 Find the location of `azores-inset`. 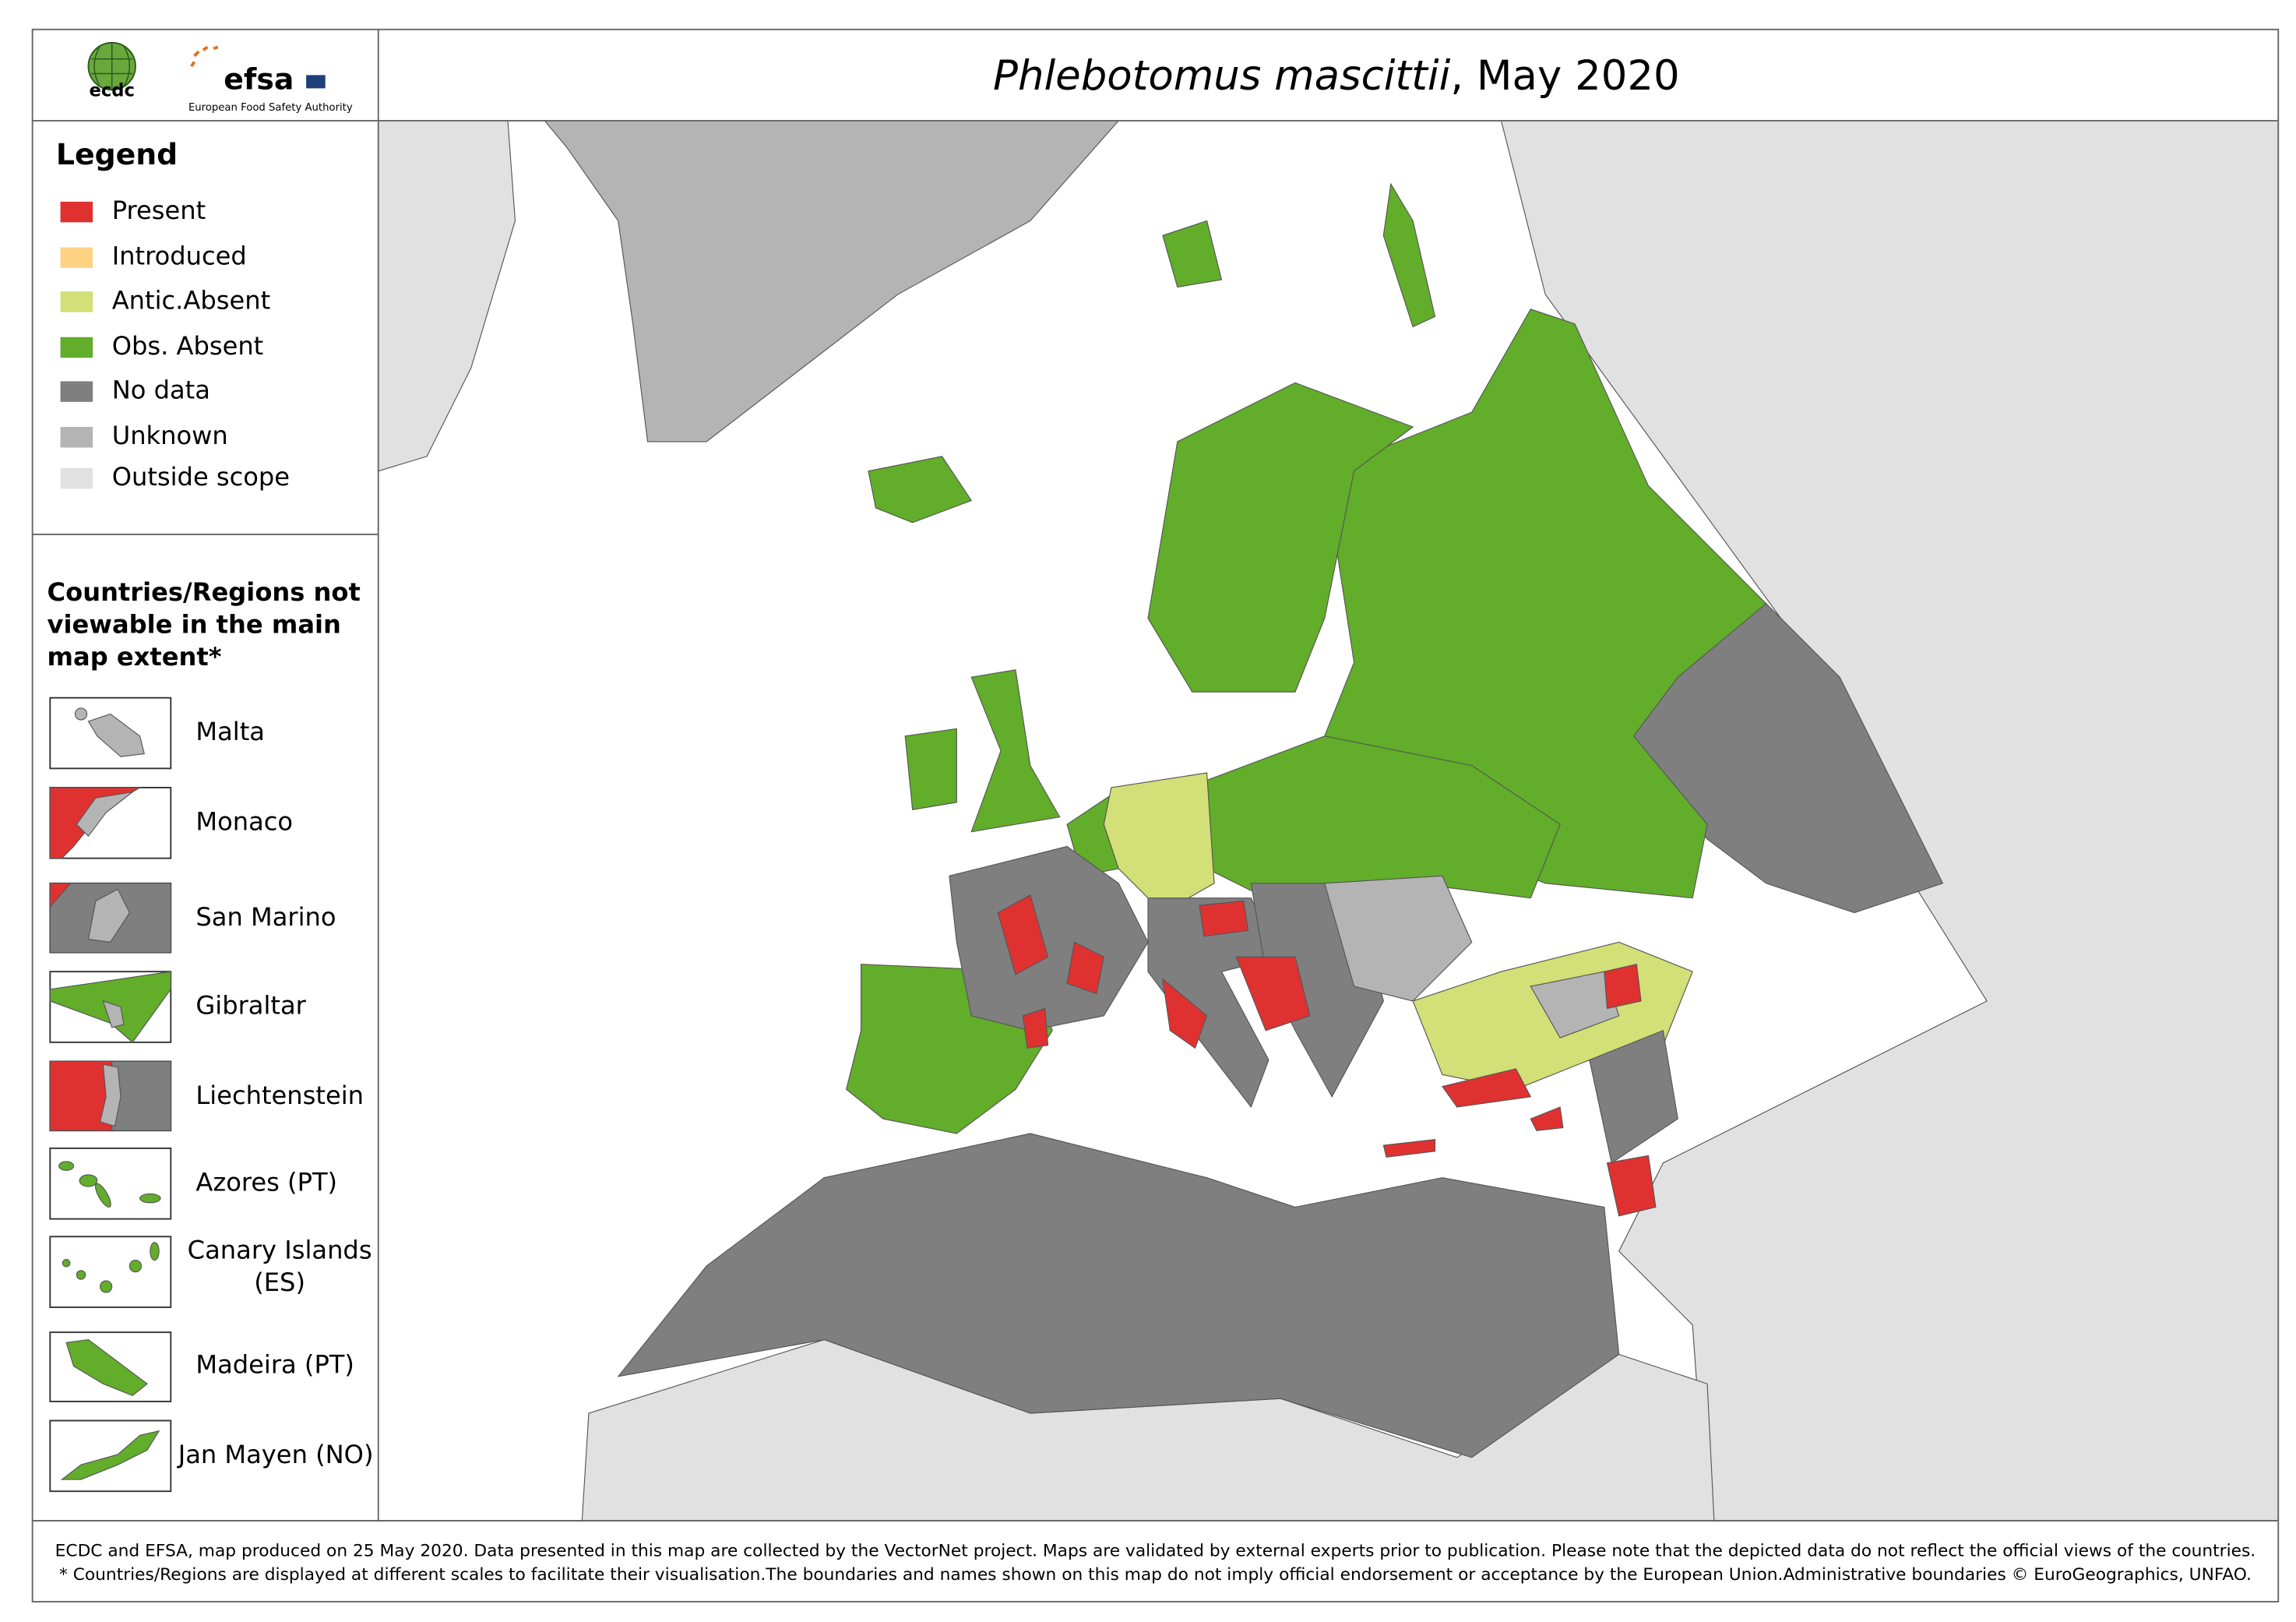

azores-inset is located at coordinates (110, 1183).